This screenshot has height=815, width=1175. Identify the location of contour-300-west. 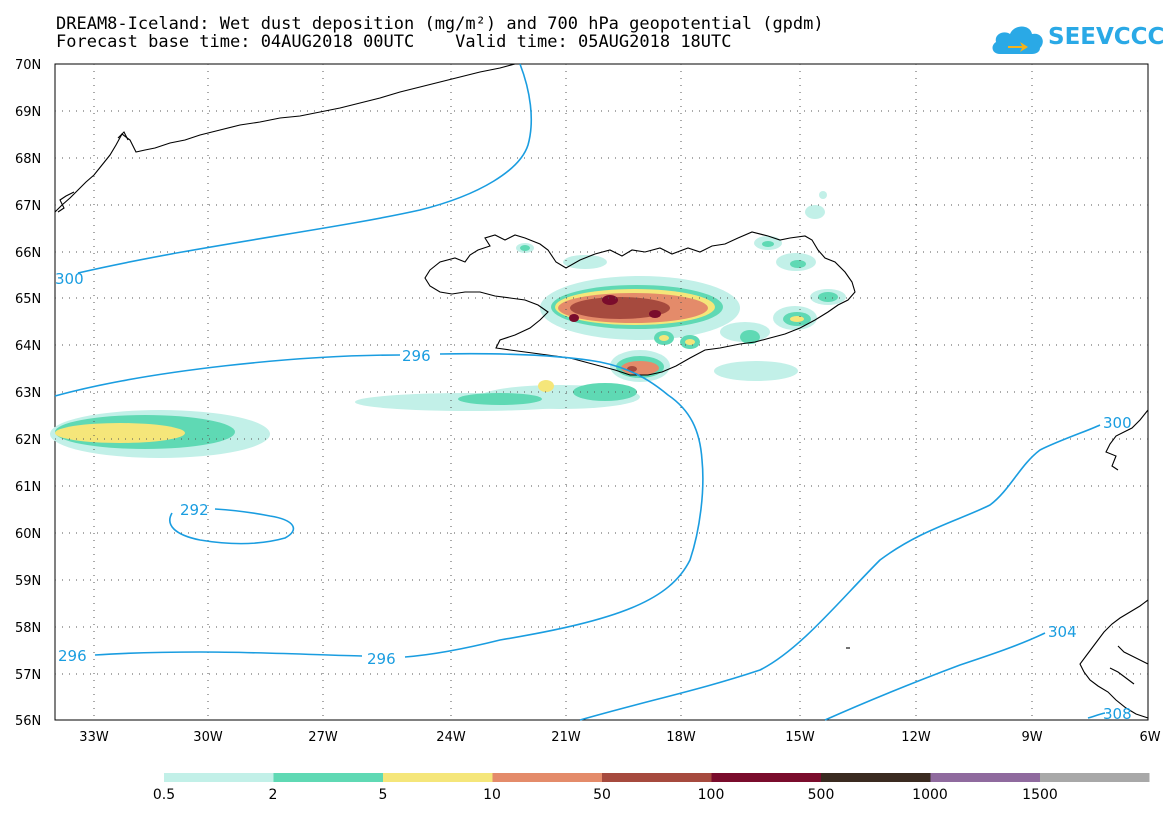
(305, 168).